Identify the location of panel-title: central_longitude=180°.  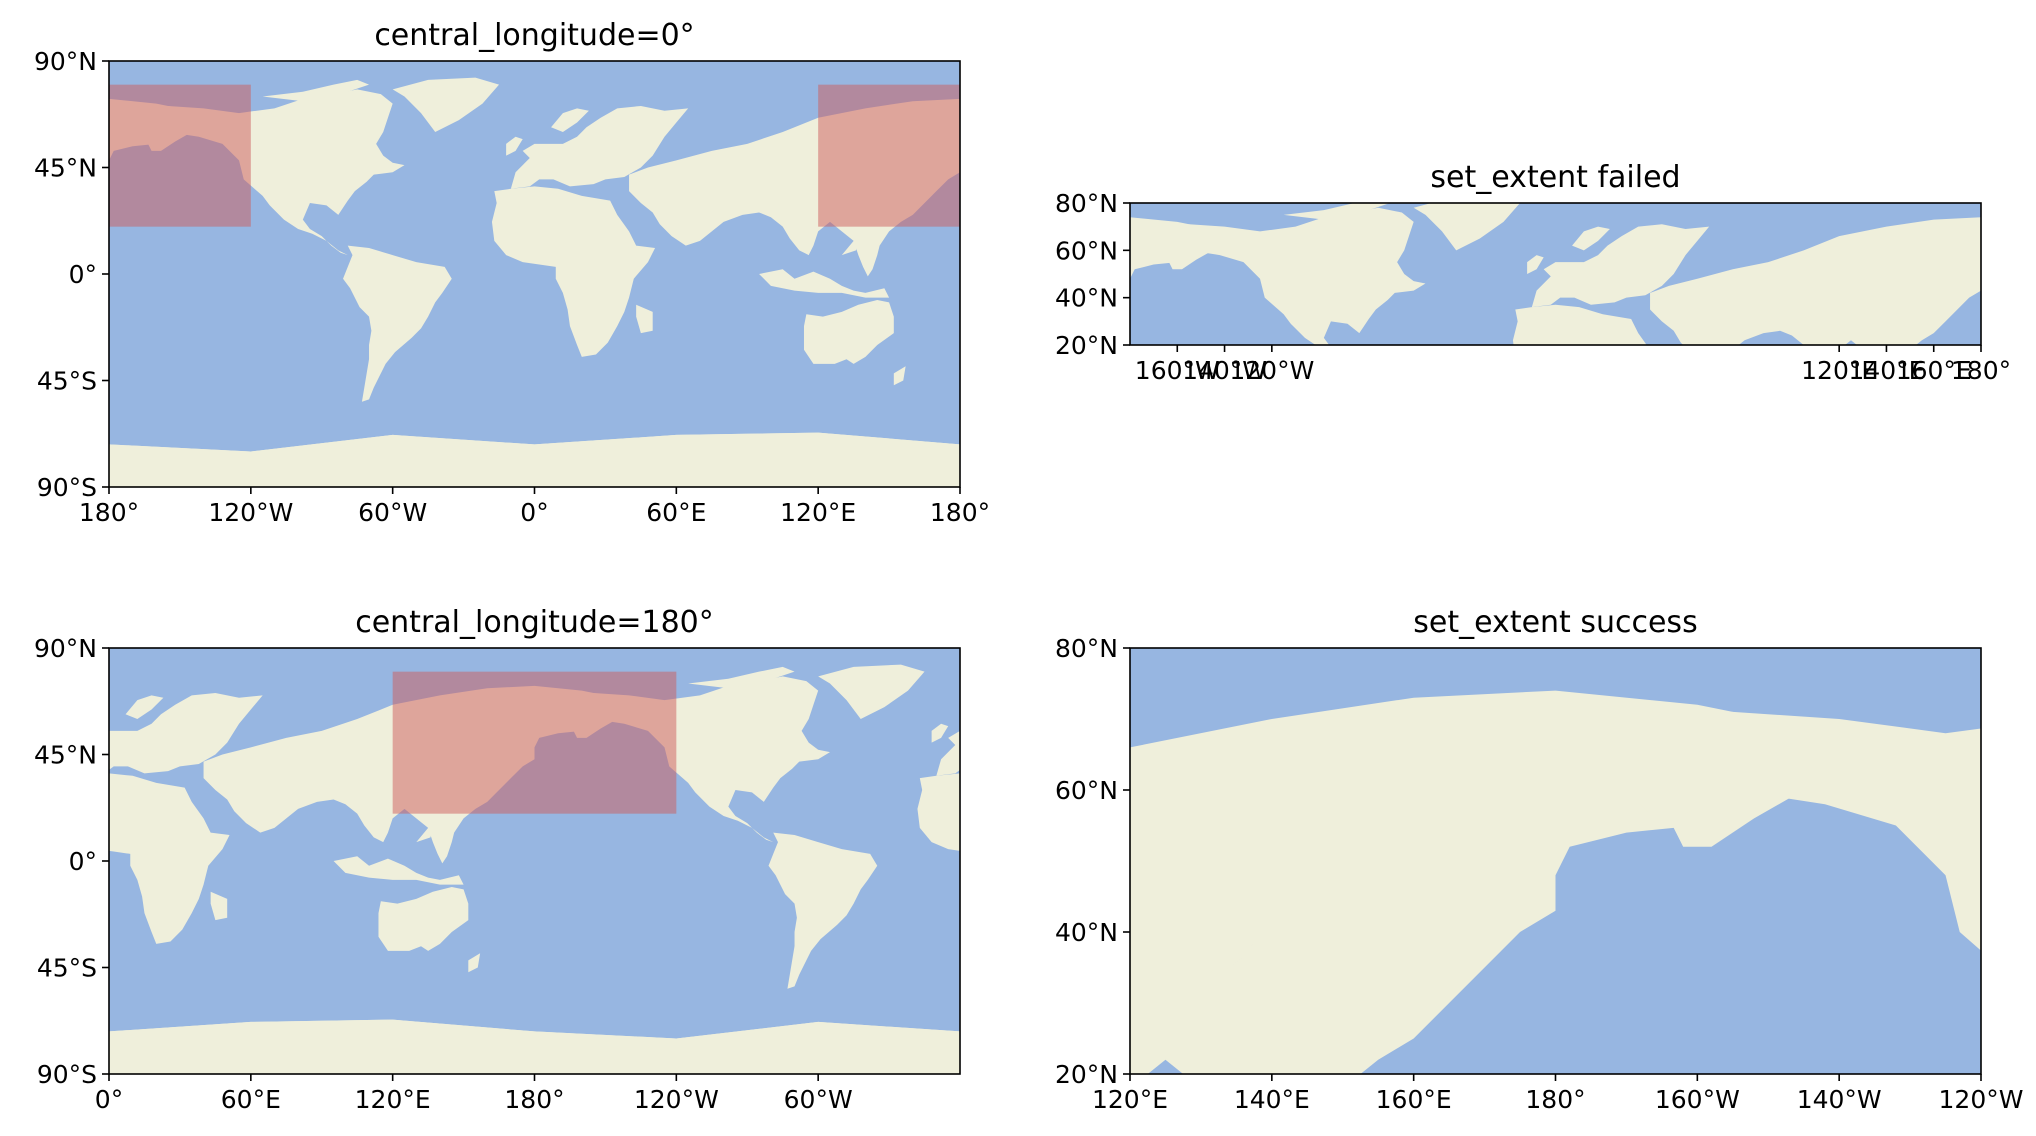
(534, 622).